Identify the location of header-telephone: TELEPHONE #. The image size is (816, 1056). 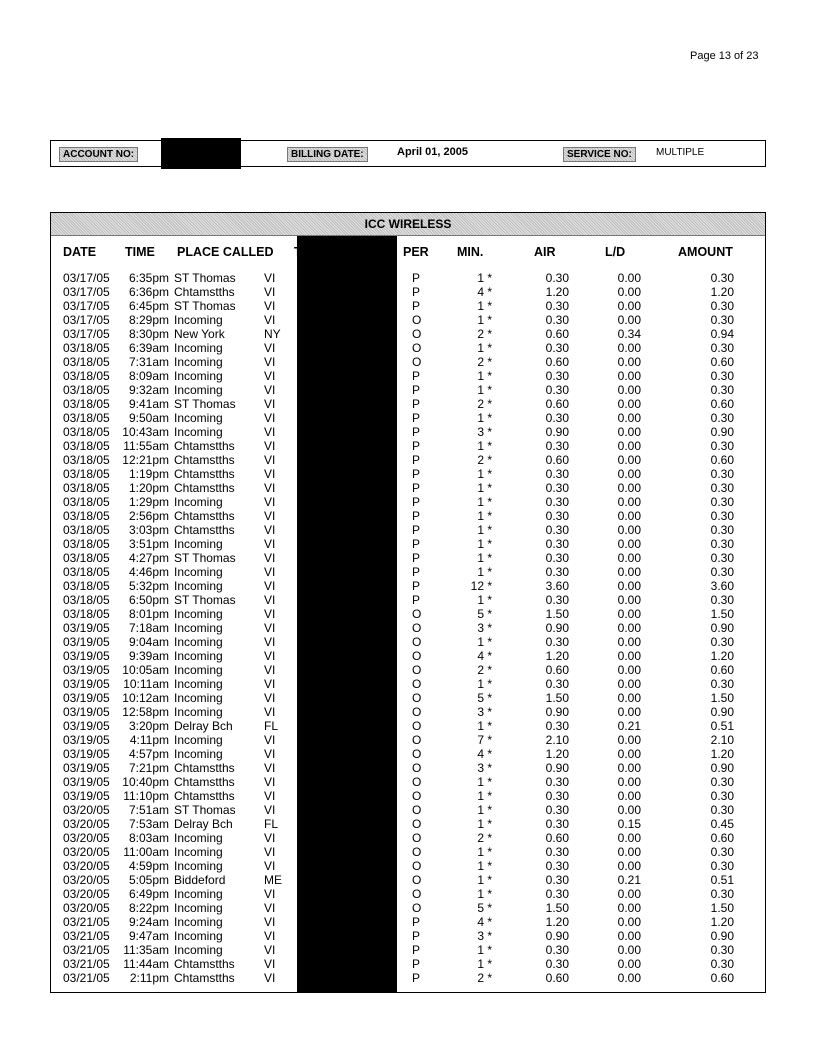
(337, 252).